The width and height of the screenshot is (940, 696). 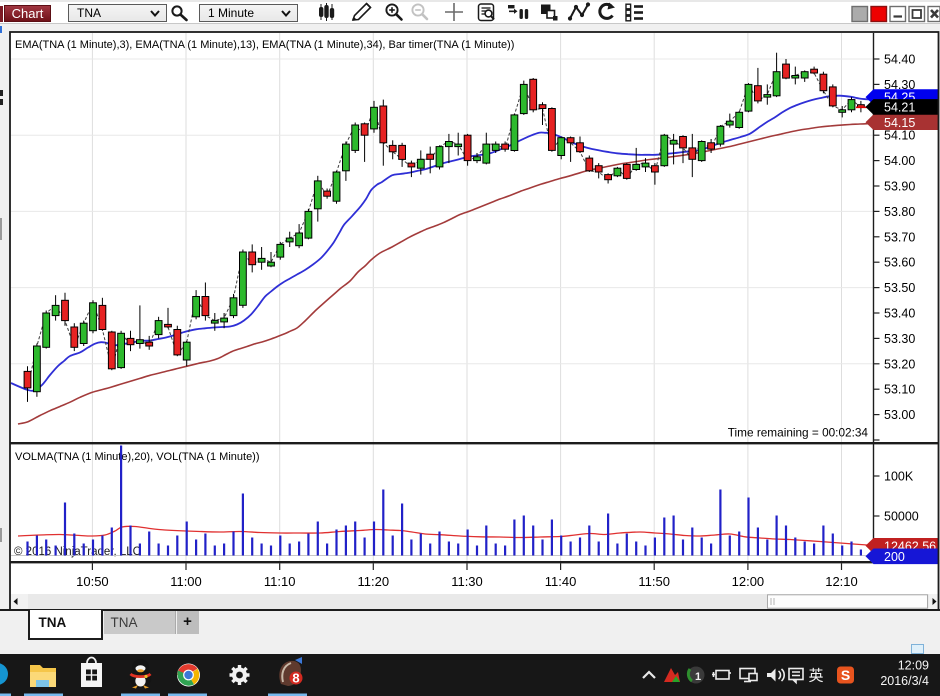 What do you see at coordinates (899, 314) in the screenshot?
I see `svg-text: 53.40` at bounding box center [899, 314].